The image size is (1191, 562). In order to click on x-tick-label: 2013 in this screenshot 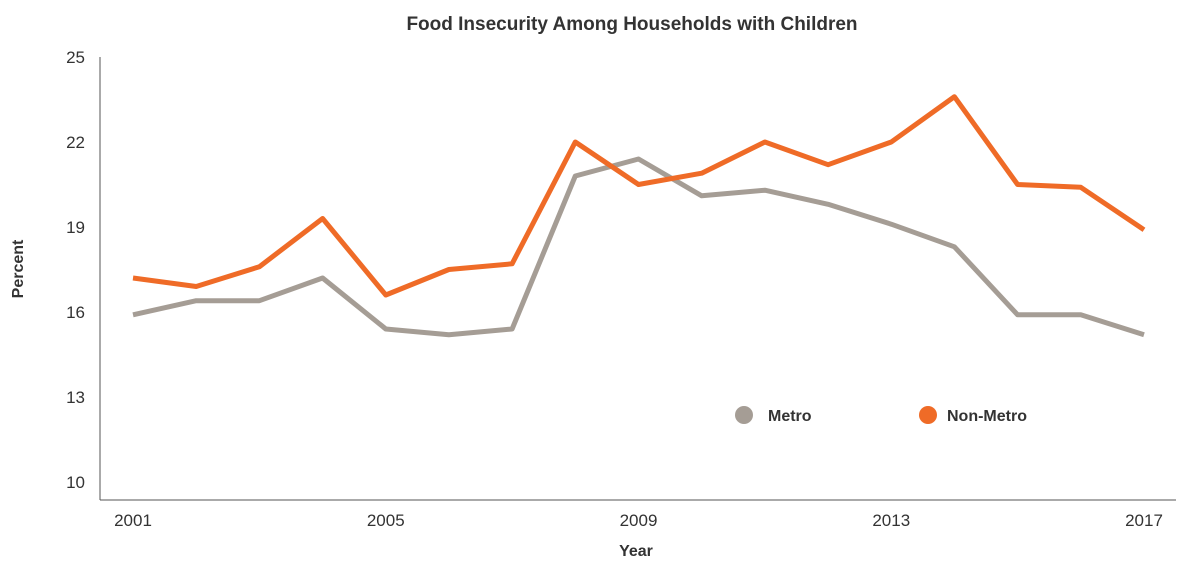, I will do `click(891, 520)`.